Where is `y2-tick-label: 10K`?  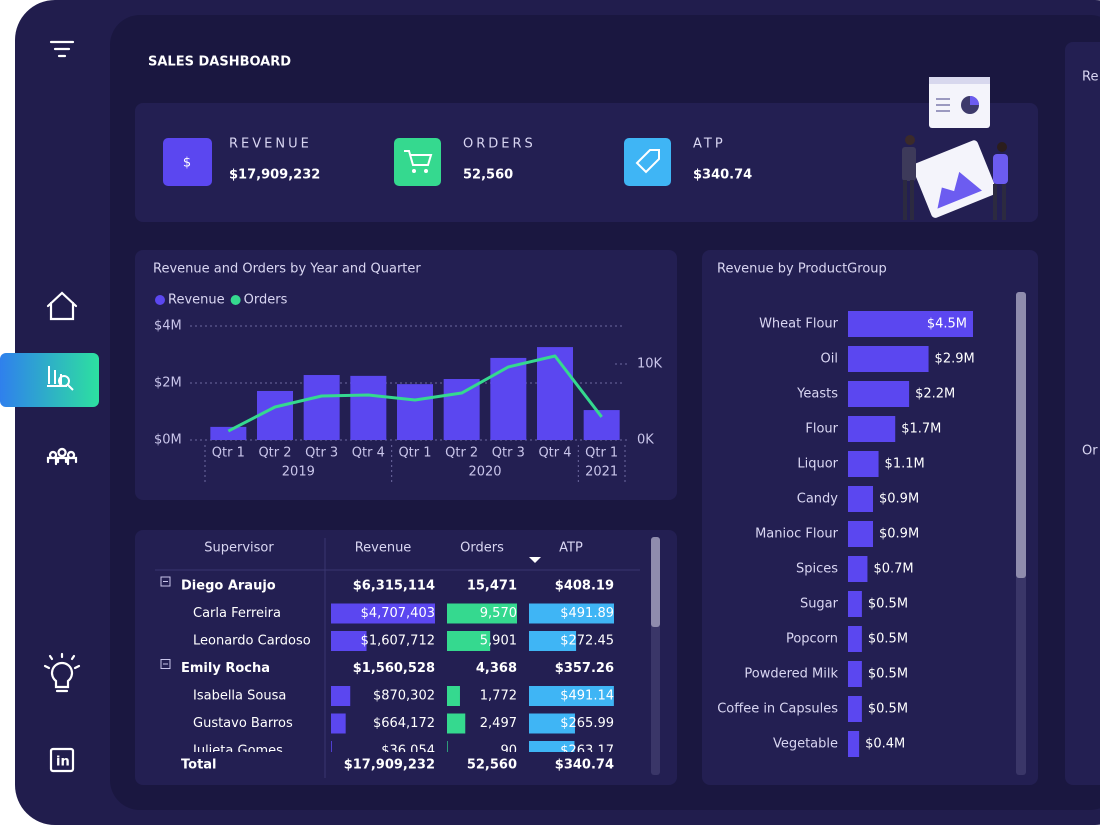
y2-tick-label: 10K is located at coordinates (650, 364).